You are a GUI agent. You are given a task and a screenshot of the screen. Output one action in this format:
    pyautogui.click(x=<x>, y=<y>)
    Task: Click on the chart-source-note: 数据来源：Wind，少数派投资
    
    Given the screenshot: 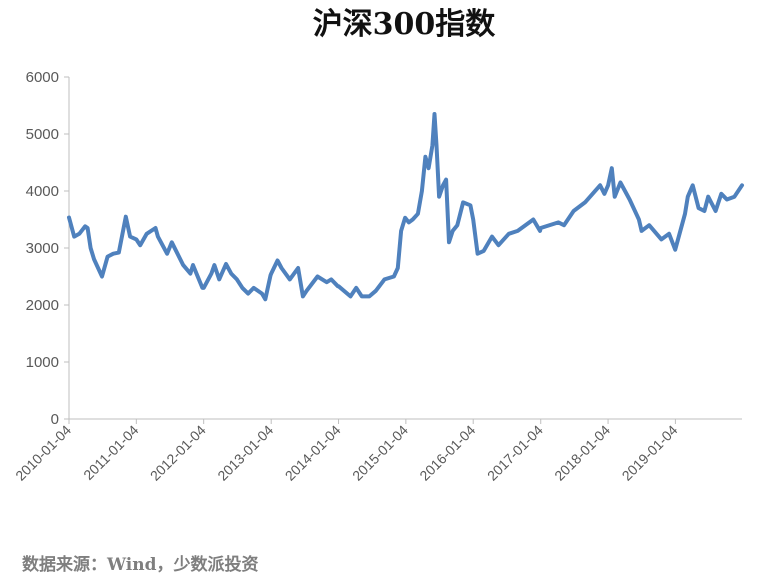 What is the action you would take?
    pyautogui.click(x=140, y=564)
    